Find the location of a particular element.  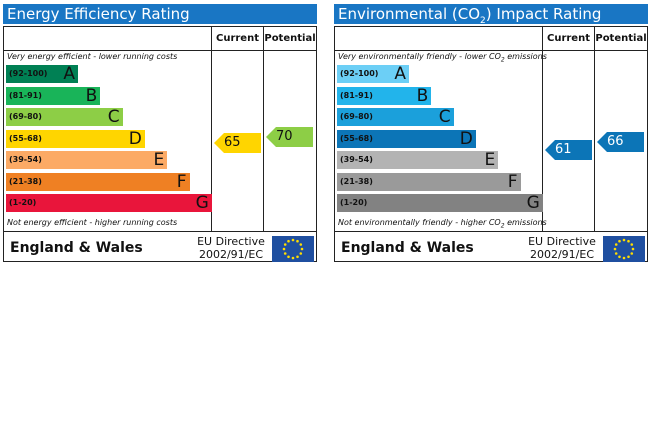

band-letter: C is located at coordinates (444, 117).